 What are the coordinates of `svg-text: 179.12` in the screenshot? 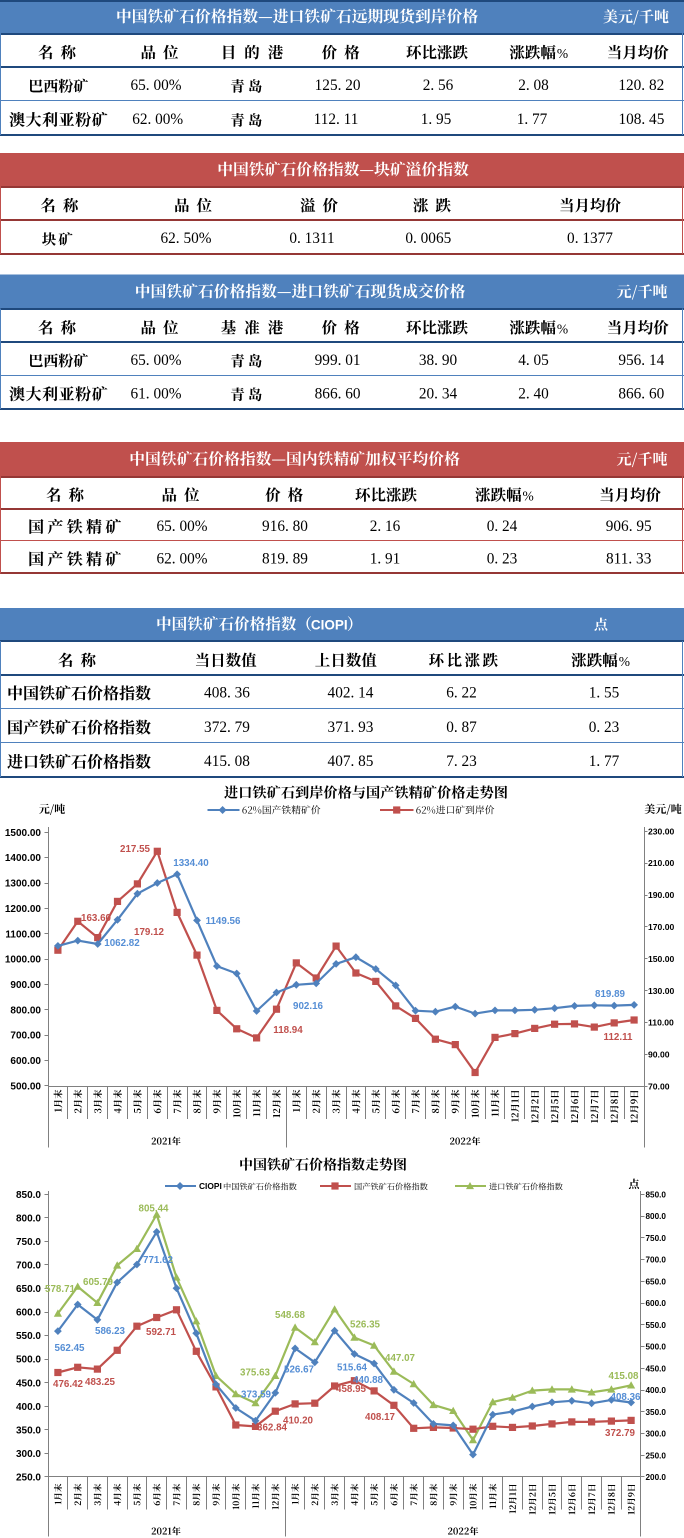 It's located at (149, 932).